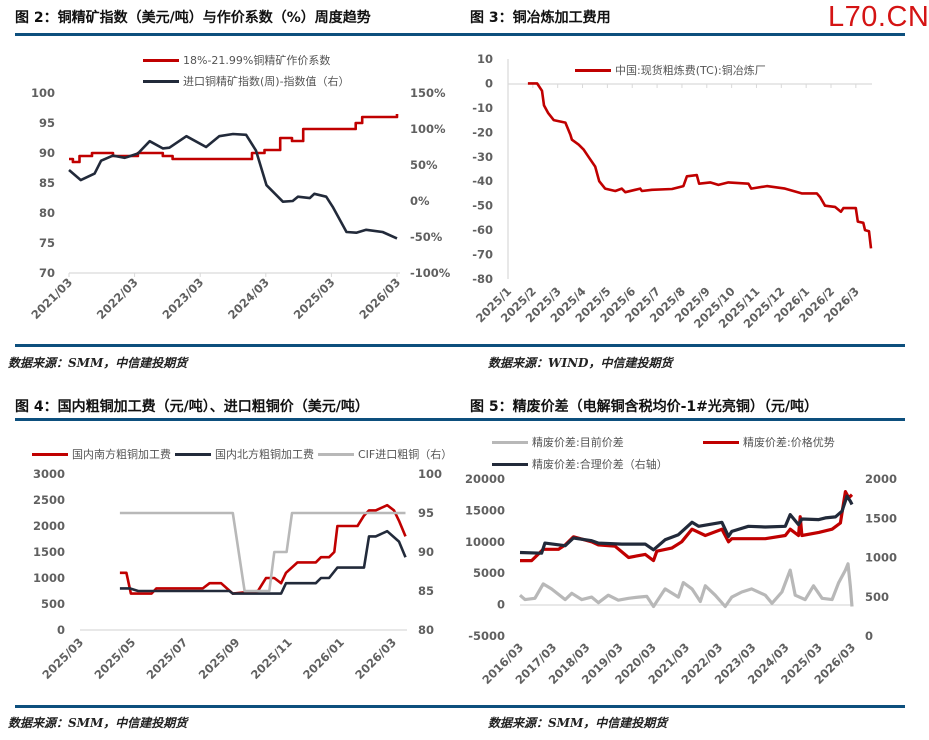 The image size is (929, 740). I want to click on x-tick-label: 2025/1, so click(493, 304).